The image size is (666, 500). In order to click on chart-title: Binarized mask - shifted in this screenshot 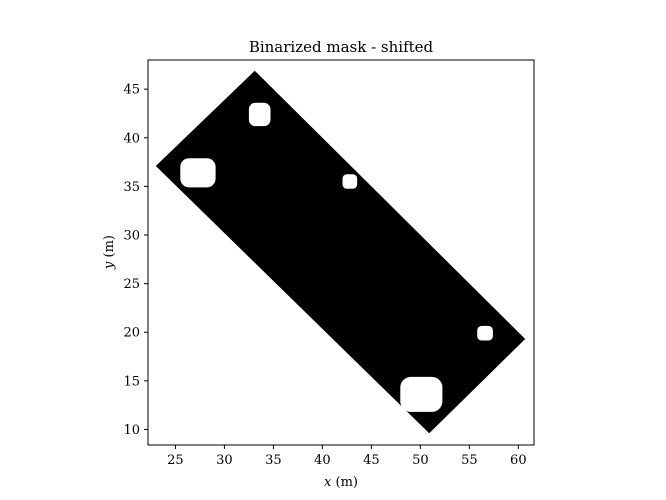, I will do `click(341, 47)`.